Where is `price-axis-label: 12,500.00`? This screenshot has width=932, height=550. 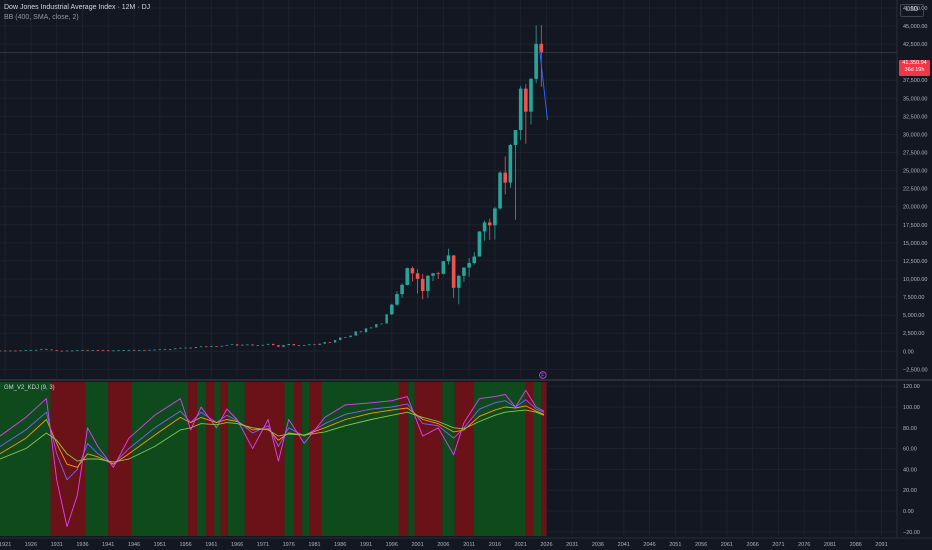 price-axis-label: 12,500.00 is located at coordinates (915, 262).